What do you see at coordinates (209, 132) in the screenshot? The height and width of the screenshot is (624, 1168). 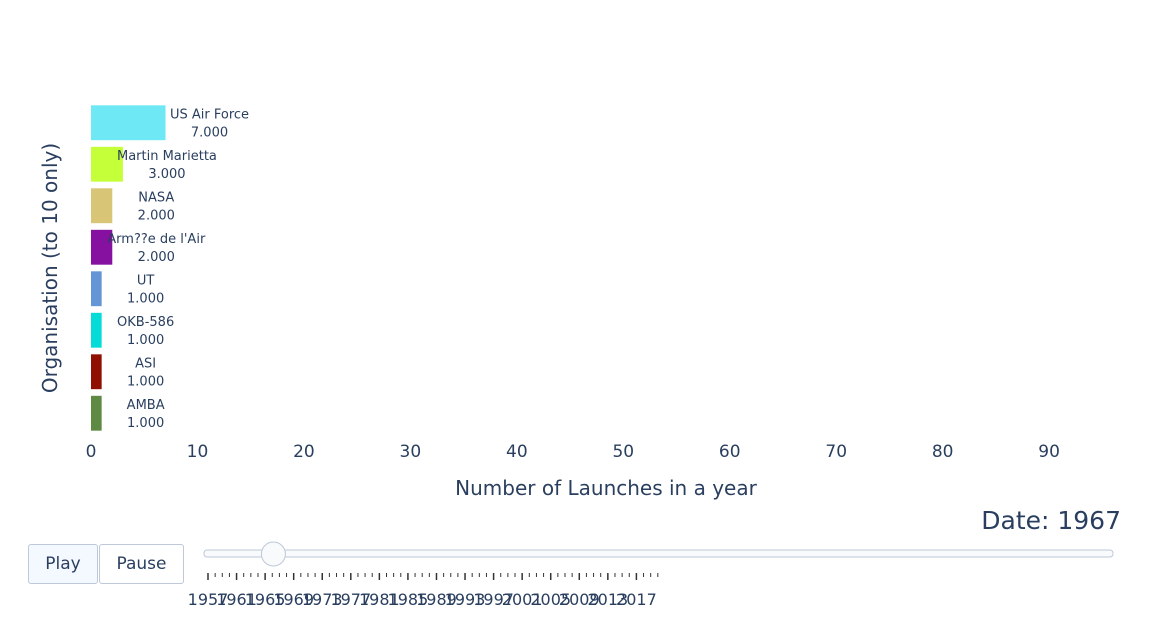 I see `bar-value-label: 7.000` at bounding box center [209, 132].